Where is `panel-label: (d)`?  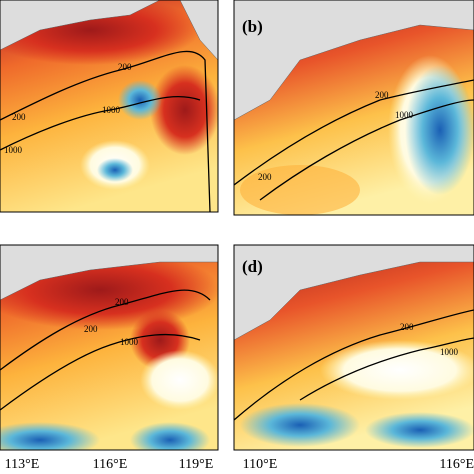 panel-label: (d) is located at coordinates (252, 266).